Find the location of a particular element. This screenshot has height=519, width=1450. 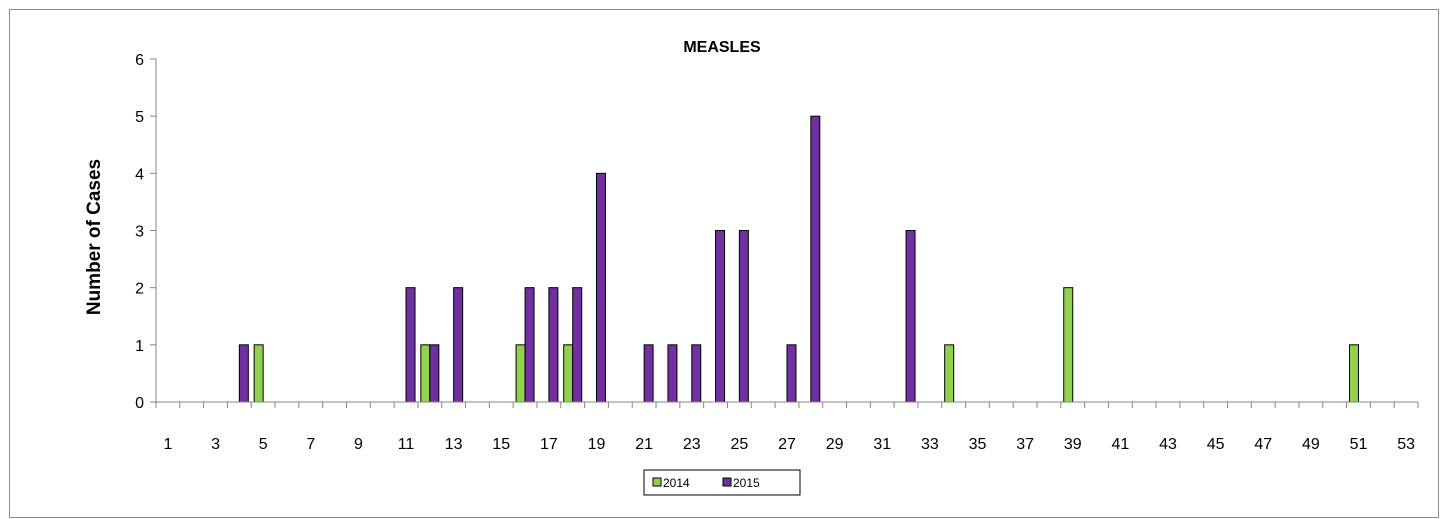

x-tick-label: 53 is located at coordinates (1406, 444).